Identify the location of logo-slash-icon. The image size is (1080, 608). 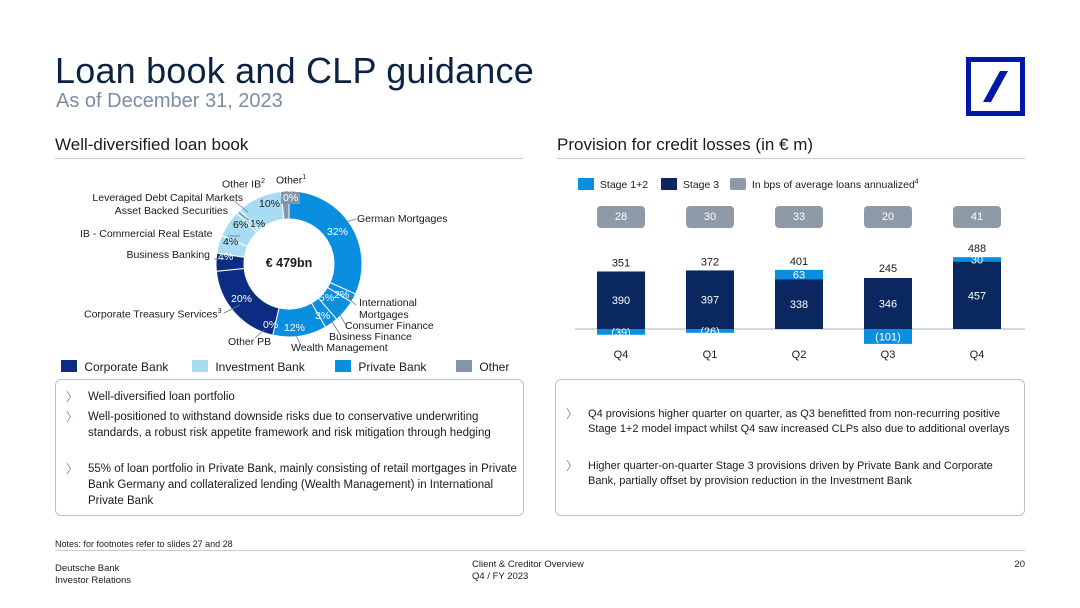
(995, 86).